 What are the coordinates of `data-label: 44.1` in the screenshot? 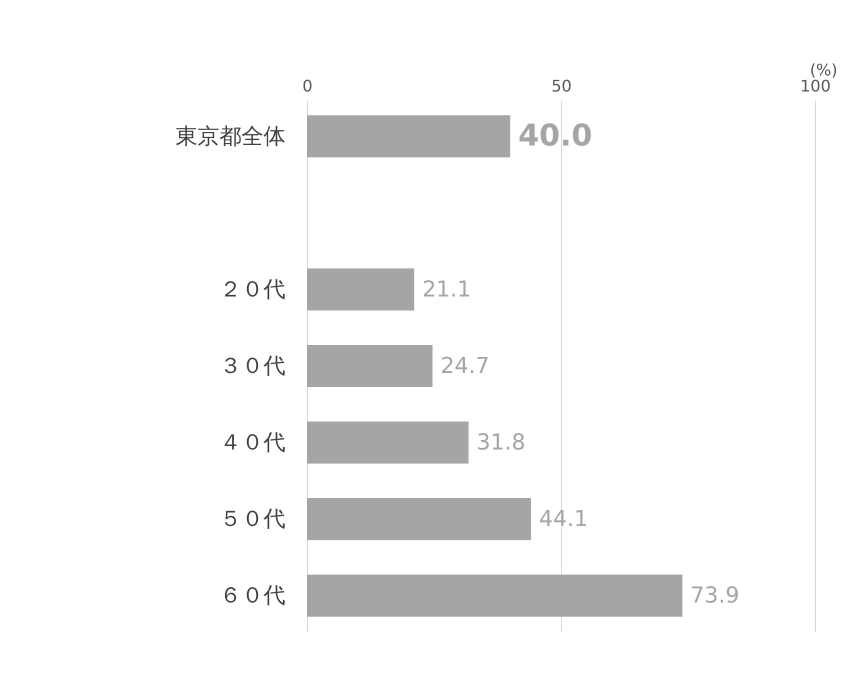 It's located at (563, 519).